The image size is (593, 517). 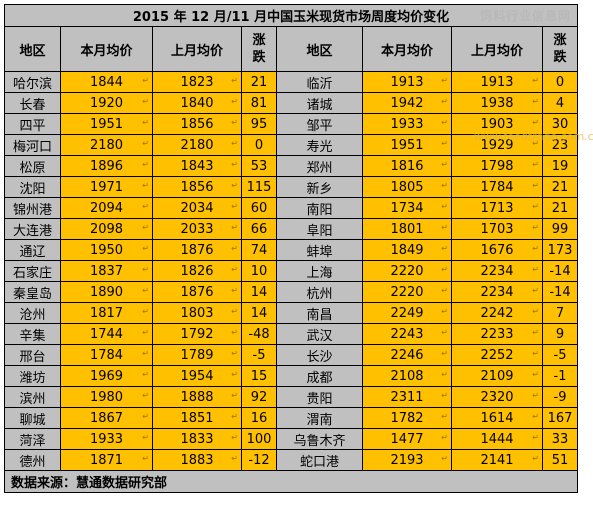 What do you see at coordinates (106, 250) in the screenshot?
I see `this-month-cell-left-value: 1950` at bounding box center [106, 250].